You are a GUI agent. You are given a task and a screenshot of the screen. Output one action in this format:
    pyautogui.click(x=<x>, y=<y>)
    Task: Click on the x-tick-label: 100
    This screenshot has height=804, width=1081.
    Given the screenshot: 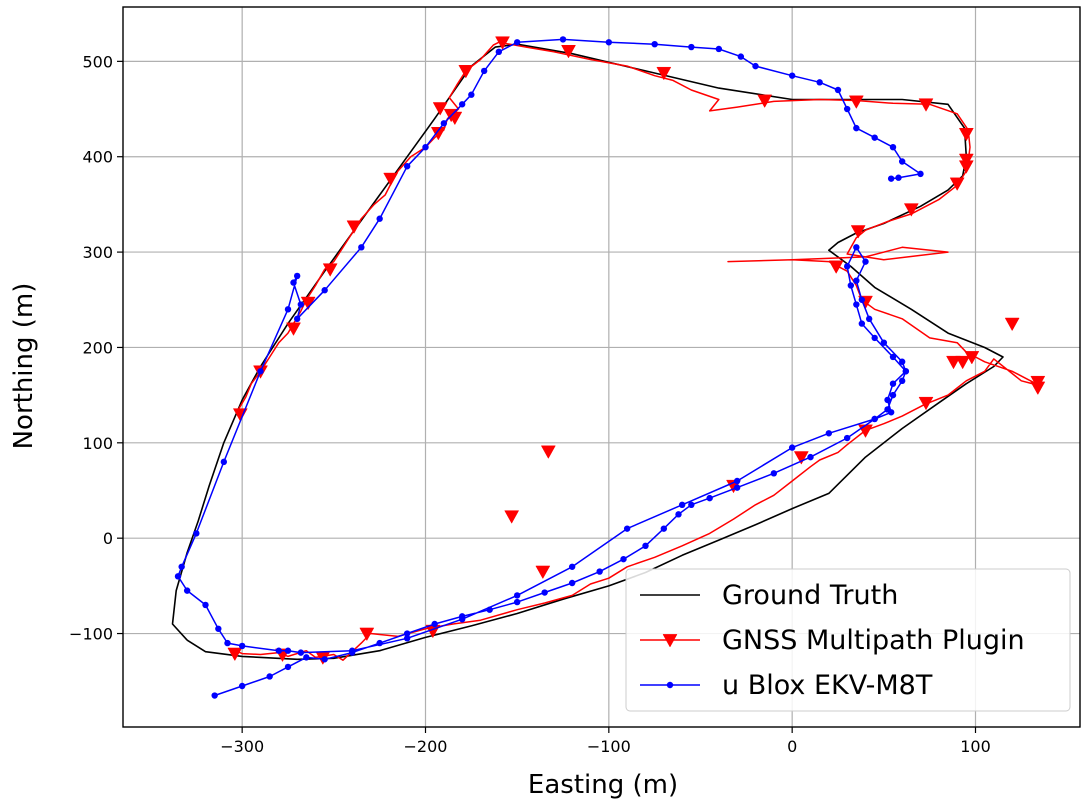 What is the action you would take?
    pyautogui.click(x=975, y=746)
    